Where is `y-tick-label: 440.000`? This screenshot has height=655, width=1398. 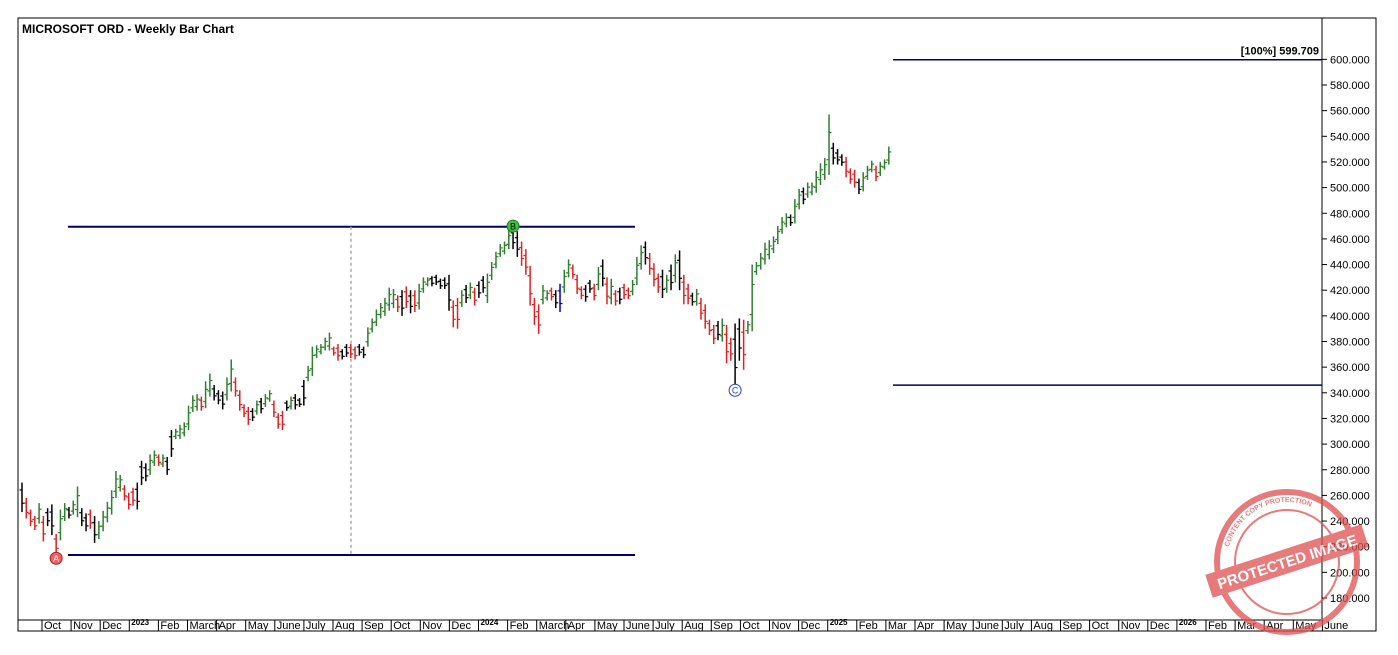 y-tick-label: 440.000 is located at coordinates (1350, 266).